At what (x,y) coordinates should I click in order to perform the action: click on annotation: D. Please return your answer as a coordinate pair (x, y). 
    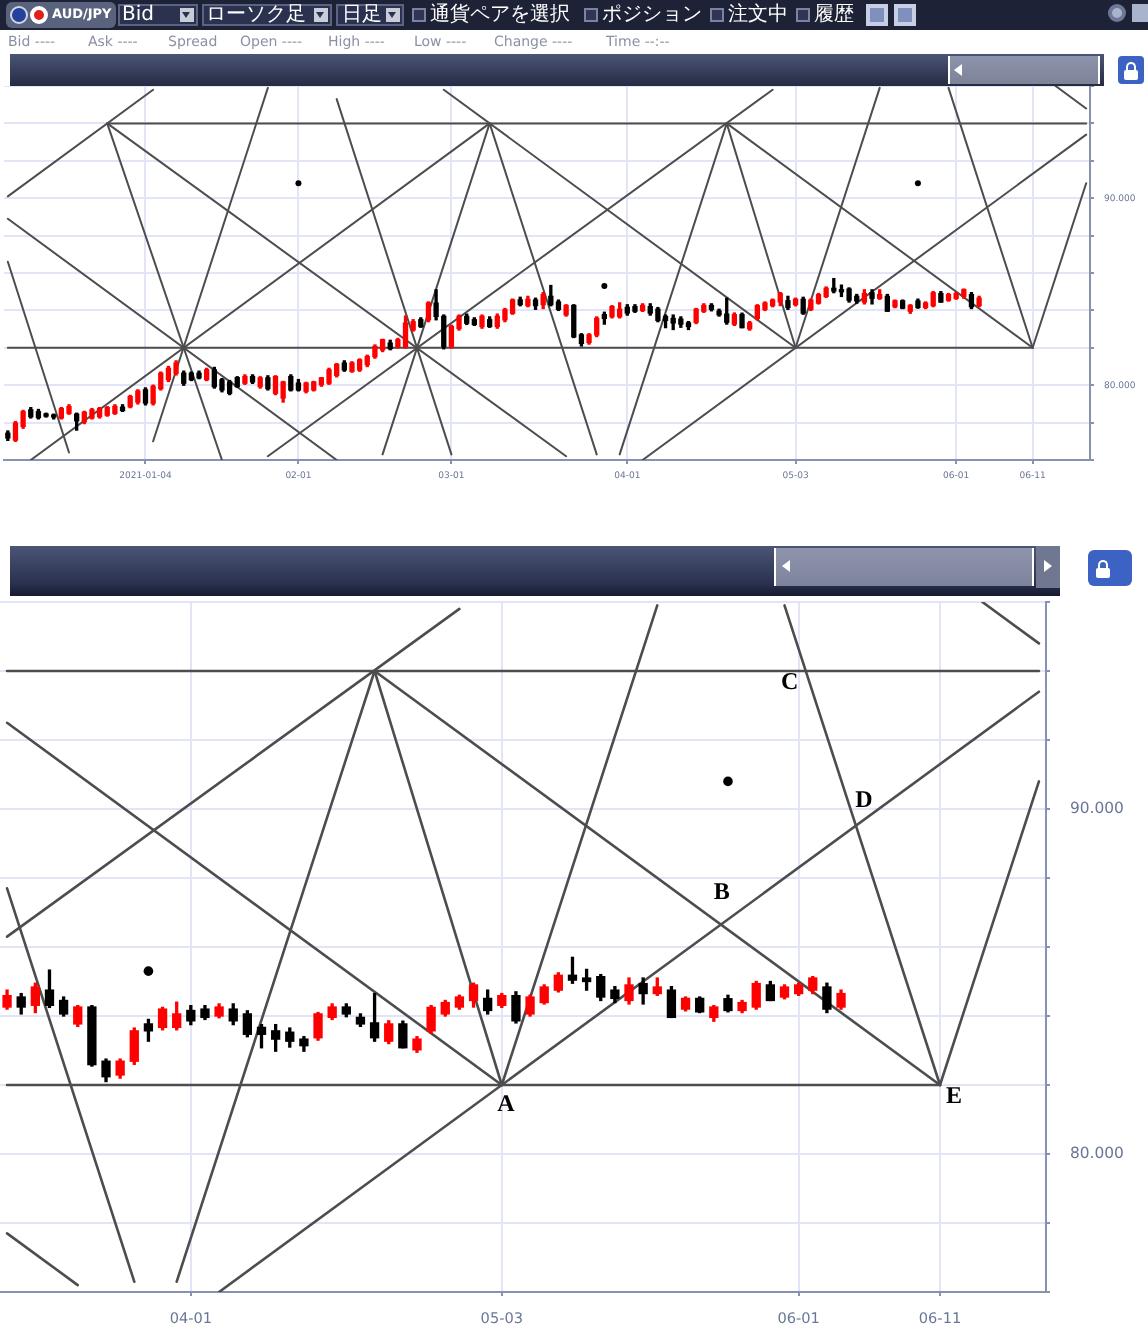
    Looking at the image, I should click on (864, 799).